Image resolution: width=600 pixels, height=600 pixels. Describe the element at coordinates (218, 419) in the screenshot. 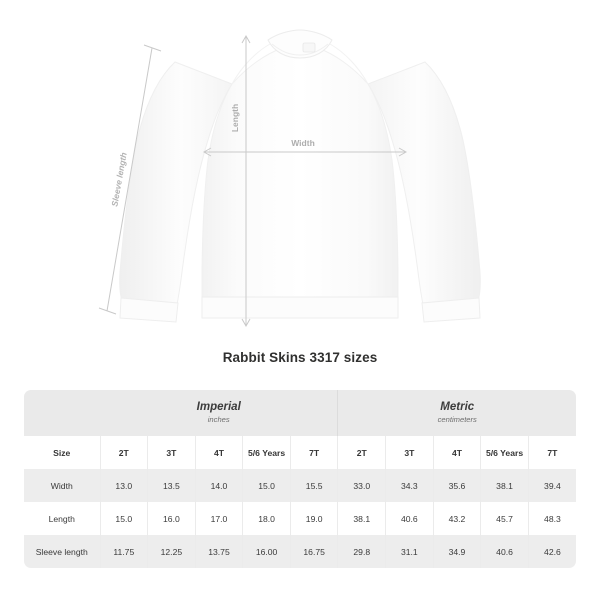

I see `unit-group-subtitle: inches` at that location.